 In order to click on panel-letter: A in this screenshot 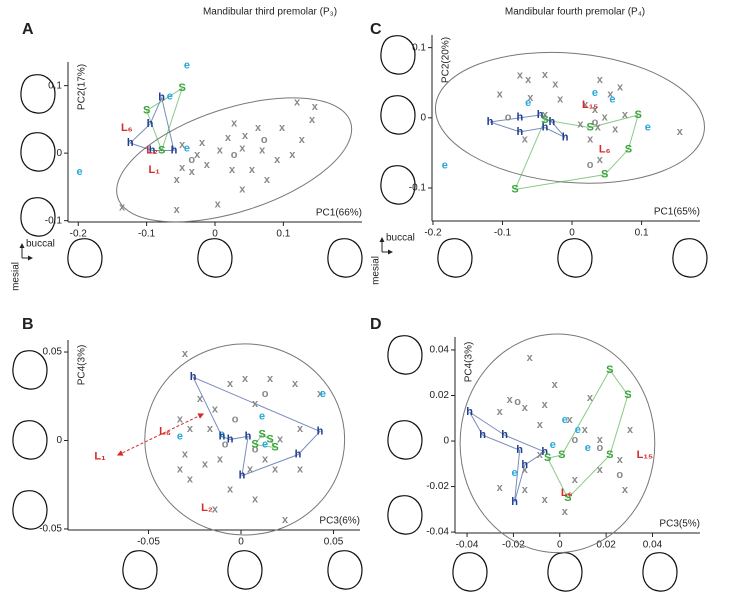, I will do `click(28, 29)`.